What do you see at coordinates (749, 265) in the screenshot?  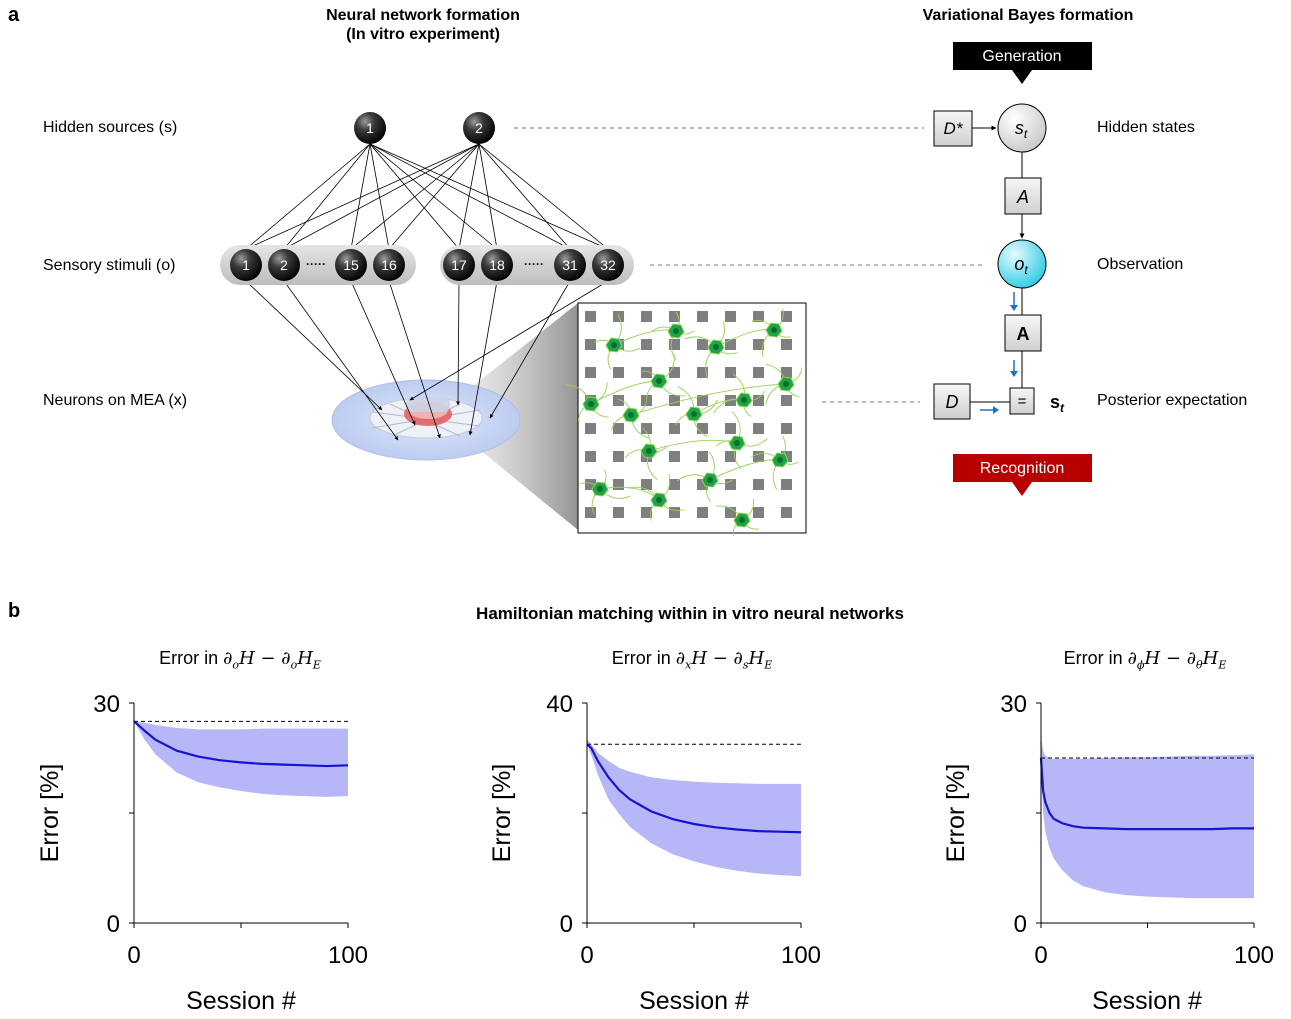 I see `dashed-links` at bounding box center [749, 265].